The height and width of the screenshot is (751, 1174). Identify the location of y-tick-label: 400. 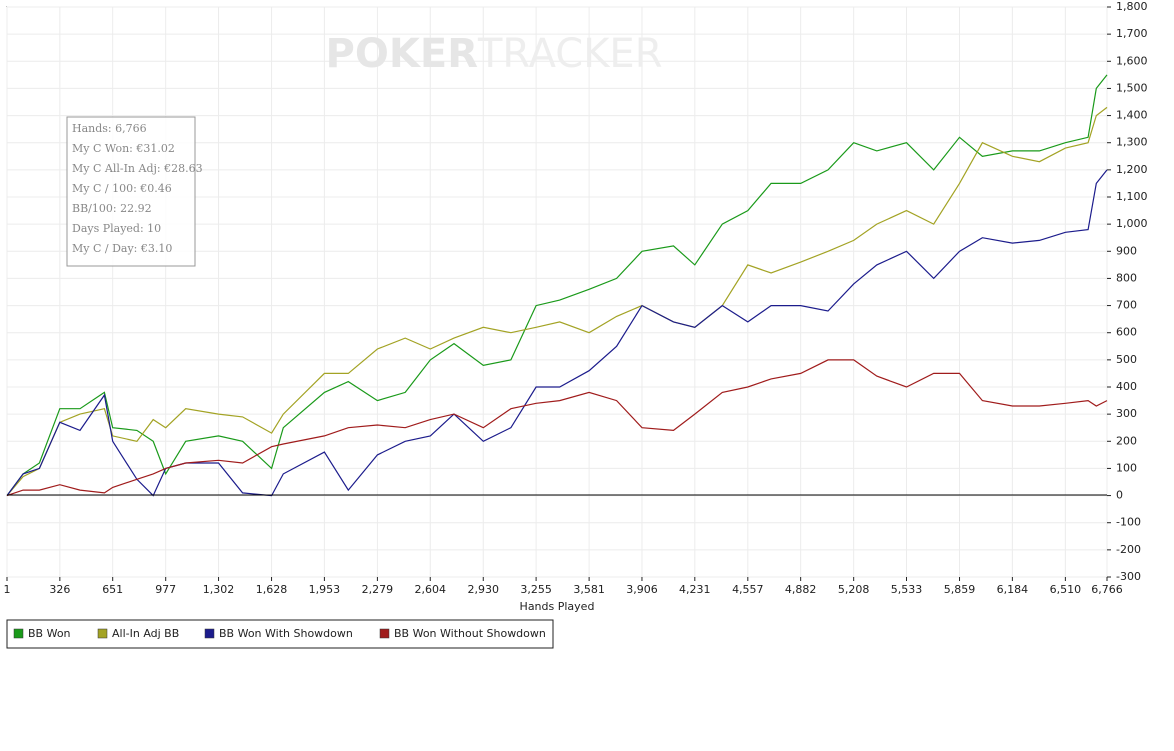
(1126, 386).